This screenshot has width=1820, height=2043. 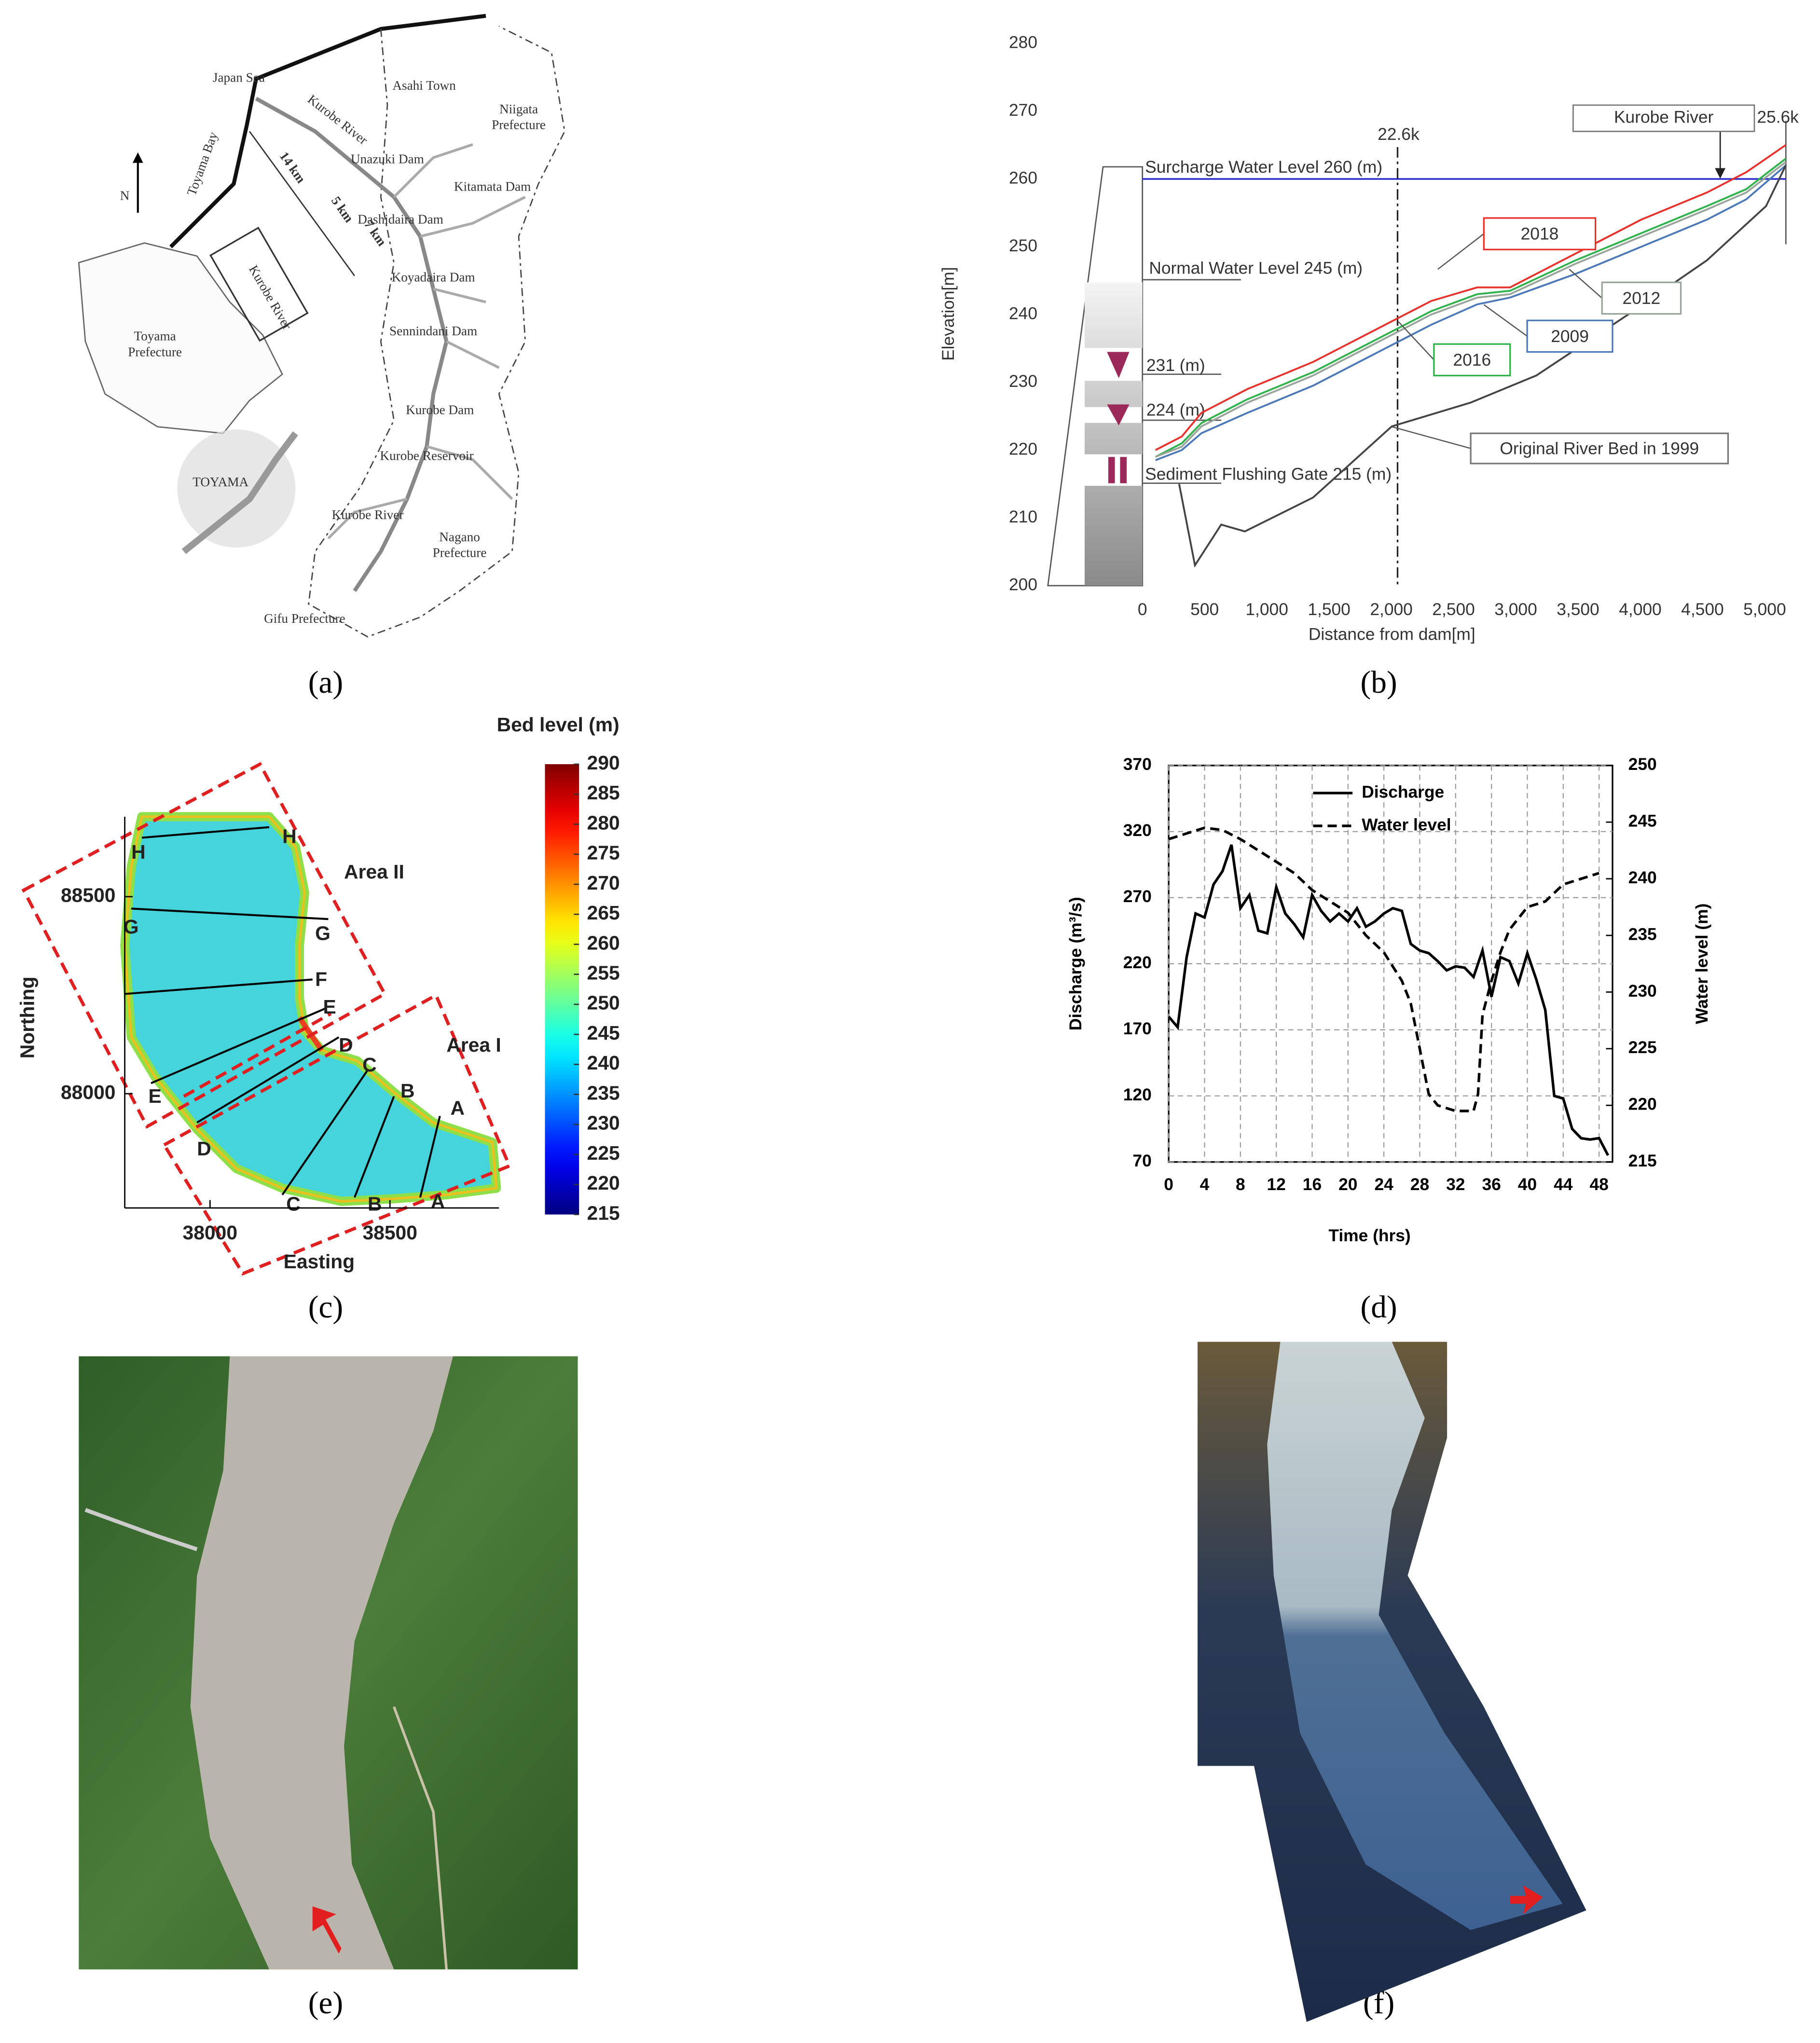 What do you see at coordinates (603, 943) in the screenshot?
I see `colorbar-tick-label: 260` at bounding box center [603, 943].